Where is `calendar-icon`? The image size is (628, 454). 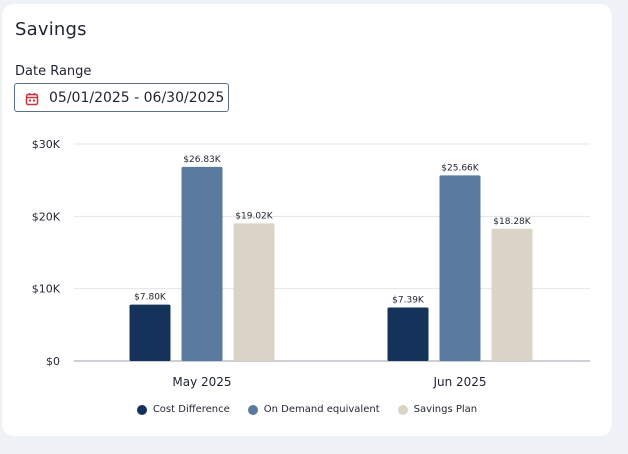
calendar-icon is located at coordinates (32, 98).